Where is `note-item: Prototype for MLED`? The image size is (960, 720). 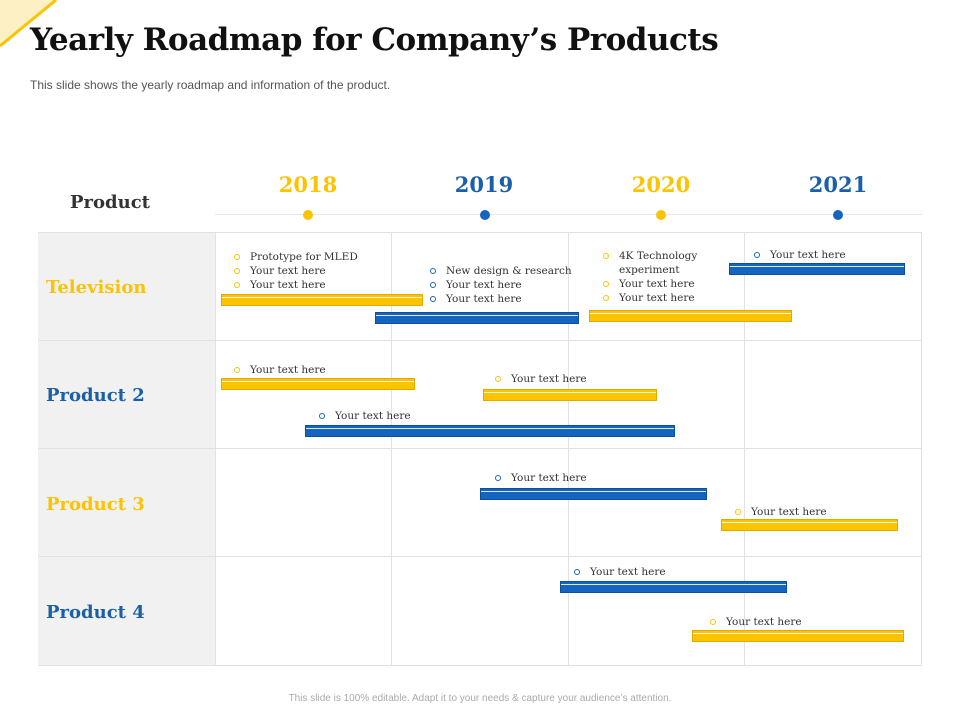
note-item: Prototype for MLED is located at coordinates (295, 257).